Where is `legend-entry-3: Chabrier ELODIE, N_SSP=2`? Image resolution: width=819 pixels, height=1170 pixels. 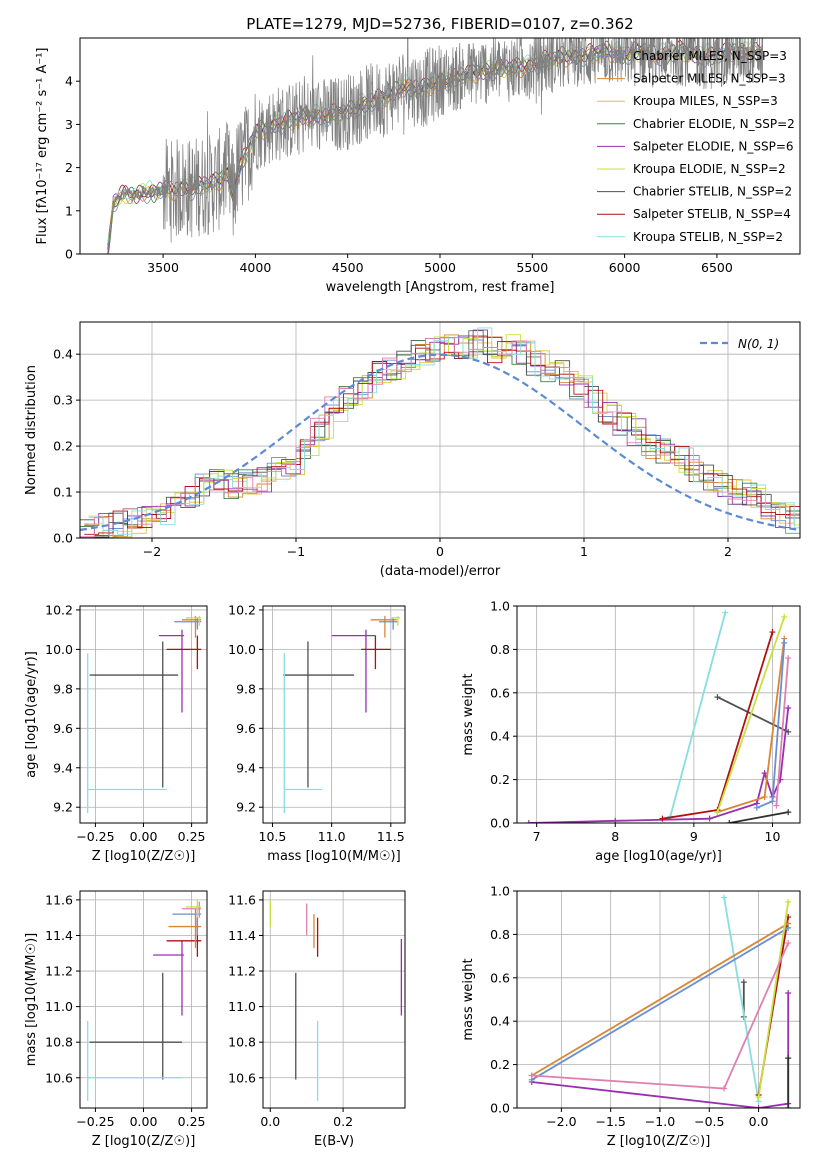
legend-entry-3: Chabrier ELODIE, N_SSP=2 is located at coordinates (714, 124).